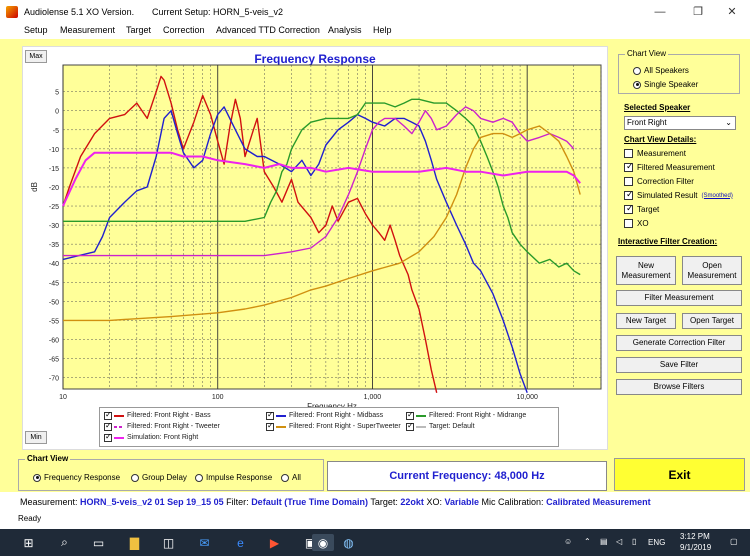 The width and height of the screenshot is (750, 556). What do you see at coordinates (333, 426) in the screenshot?
I see `legend-item: Filtered: Front Right - SuperTweeter` at bounding box center [333, 426].